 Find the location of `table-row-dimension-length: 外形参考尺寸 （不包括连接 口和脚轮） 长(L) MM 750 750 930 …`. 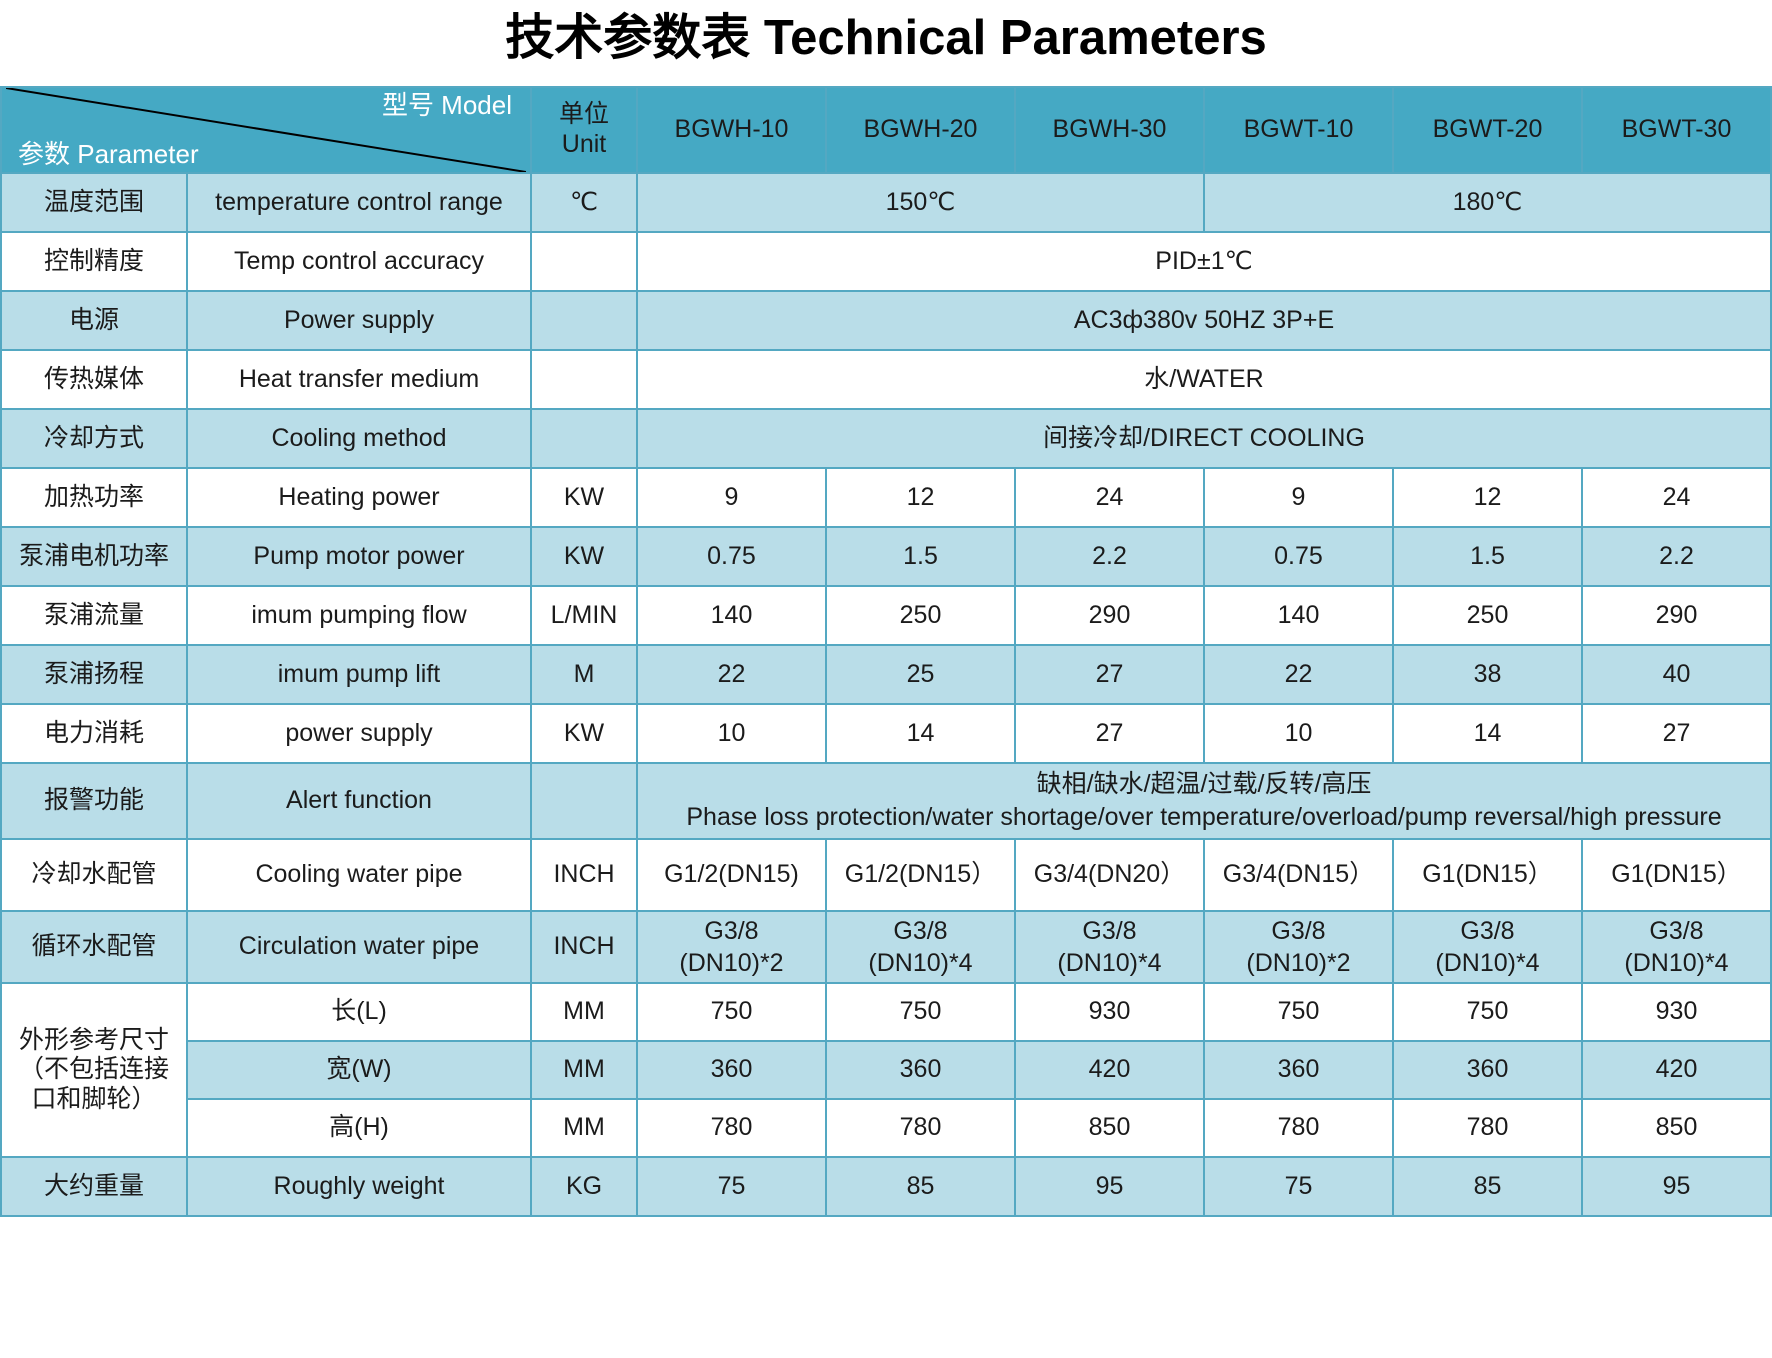

table-row-dimension-length: 外形参考尺寸 （不包括连接 口和脚轮） 长(L) MM 750 750 930 … is located at coordinates (886, 1069).